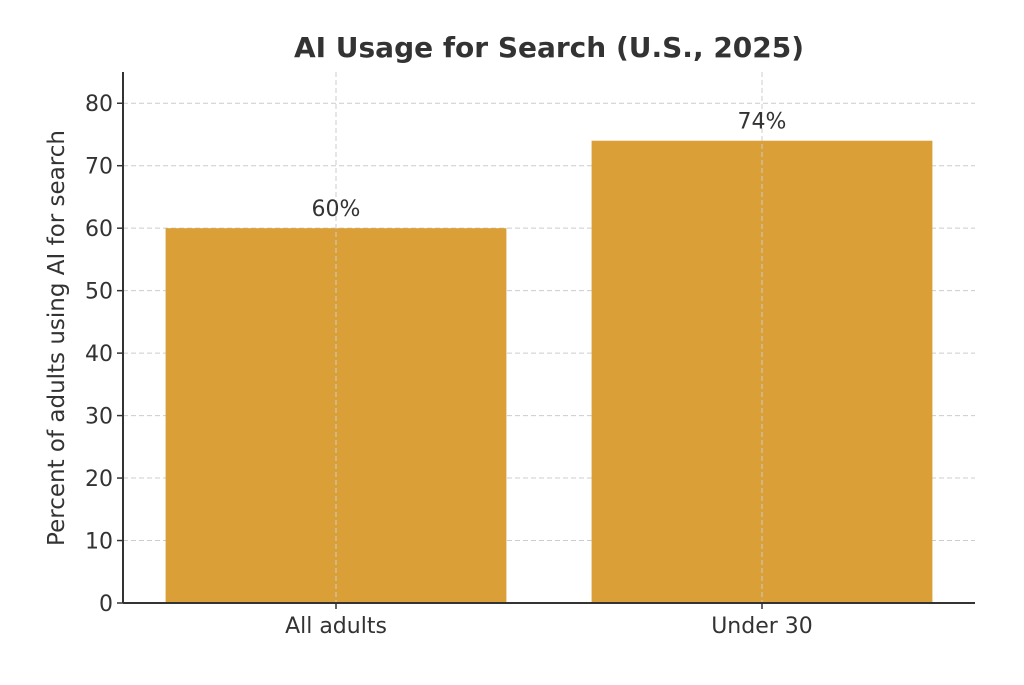 The height and width of the screenshot is (685, 1024). What do you see at coordinates (99, 479) in the screenshot?
I see `y-tick-label: 20` at bounding box center [99, 479].